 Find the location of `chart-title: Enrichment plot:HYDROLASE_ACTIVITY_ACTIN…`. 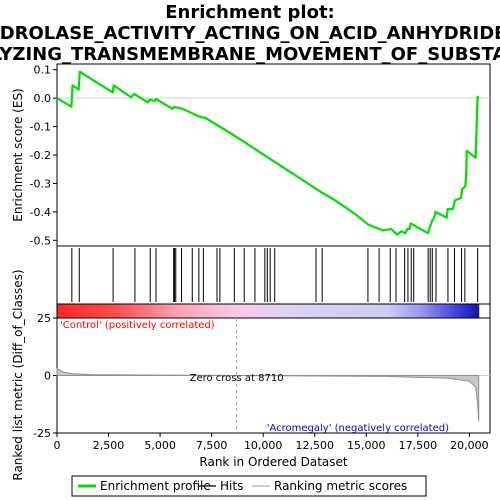

chart-title: Enrichment plot:HYDROLASE_ACTIVITY_ACTIN… is located at coordinates (250, 33).